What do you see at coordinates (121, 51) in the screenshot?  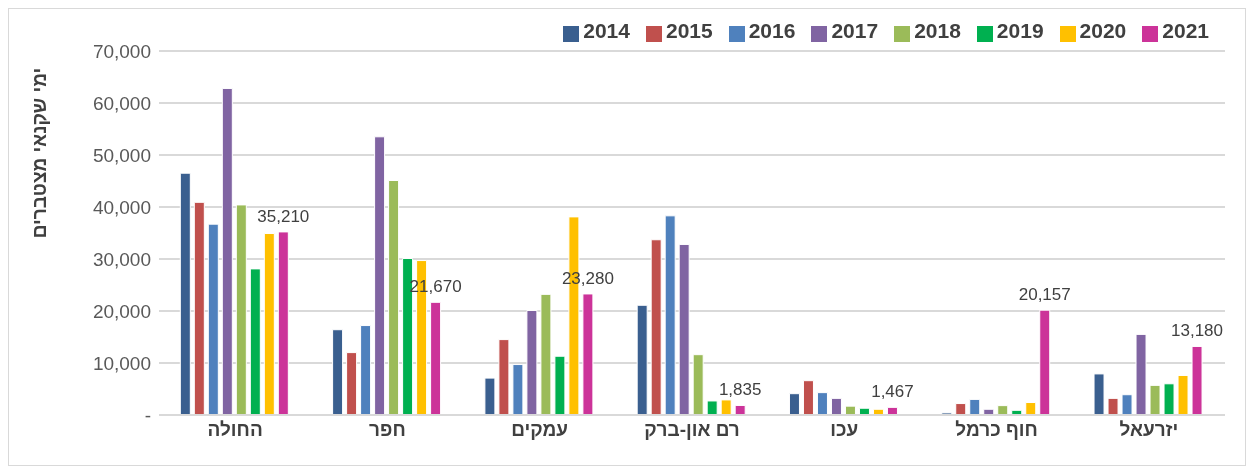 I see `y-tick-label: 70,000` at bounding box center [121, 51].